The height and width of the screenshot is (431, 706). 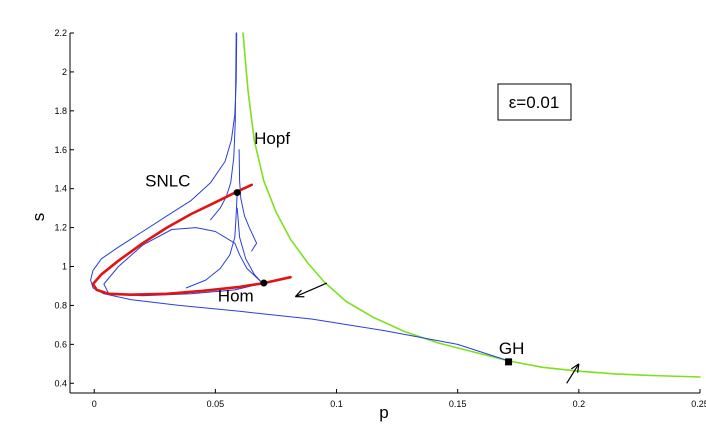 What do you see at coordinates (236, 296) in the screenshot?
I see `hom-label: Hom` at bounding box center [236, 296].